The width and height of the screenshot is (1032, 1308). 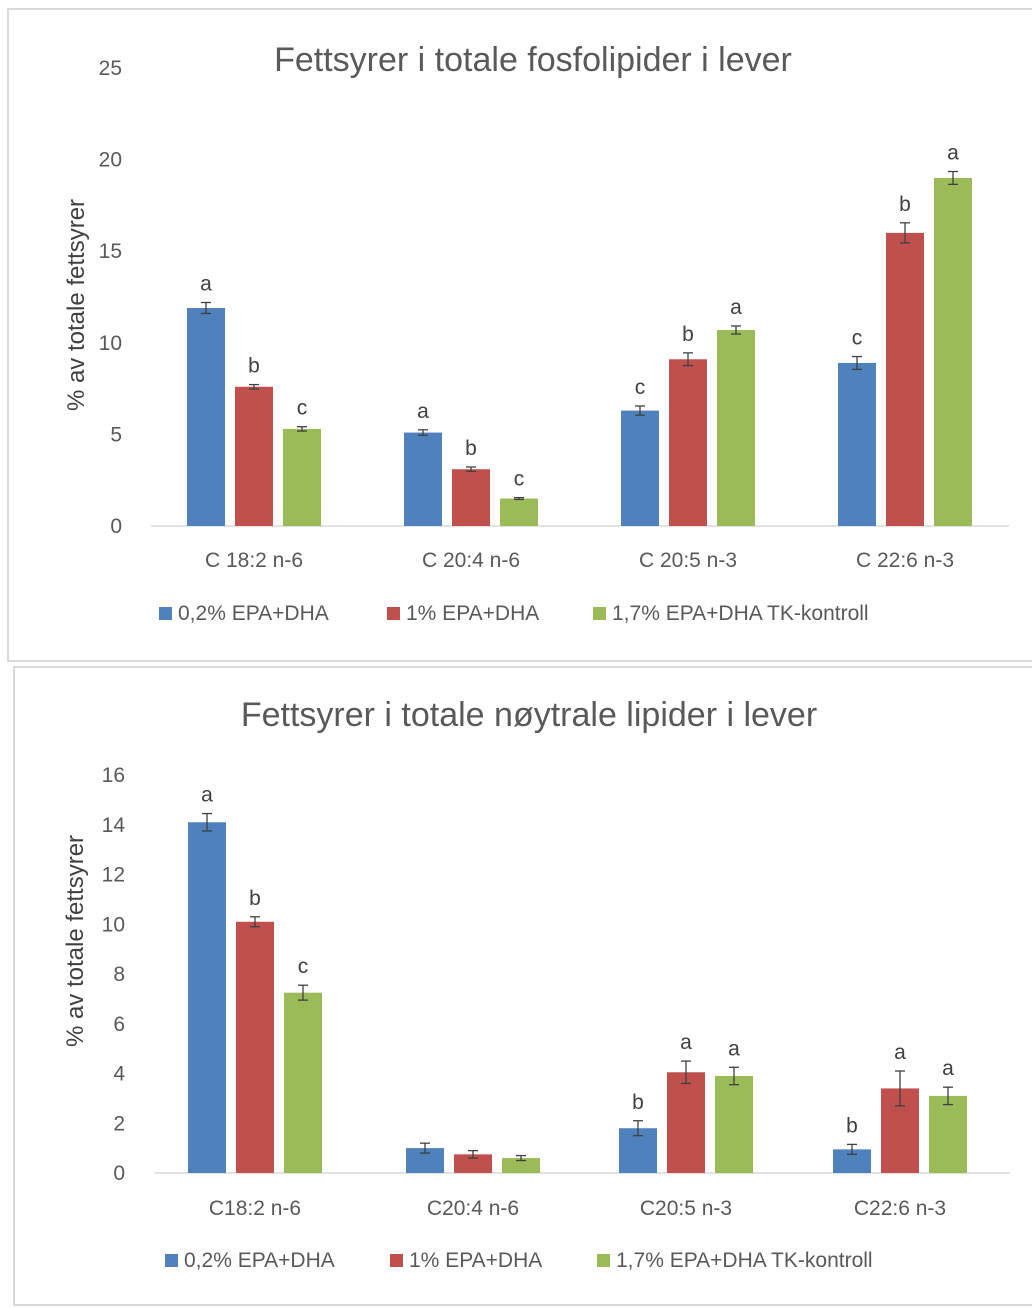 I want to click on y-tick-labels: 0 2 4 6 8 10 12 14 16, so click(x=114, y=974).